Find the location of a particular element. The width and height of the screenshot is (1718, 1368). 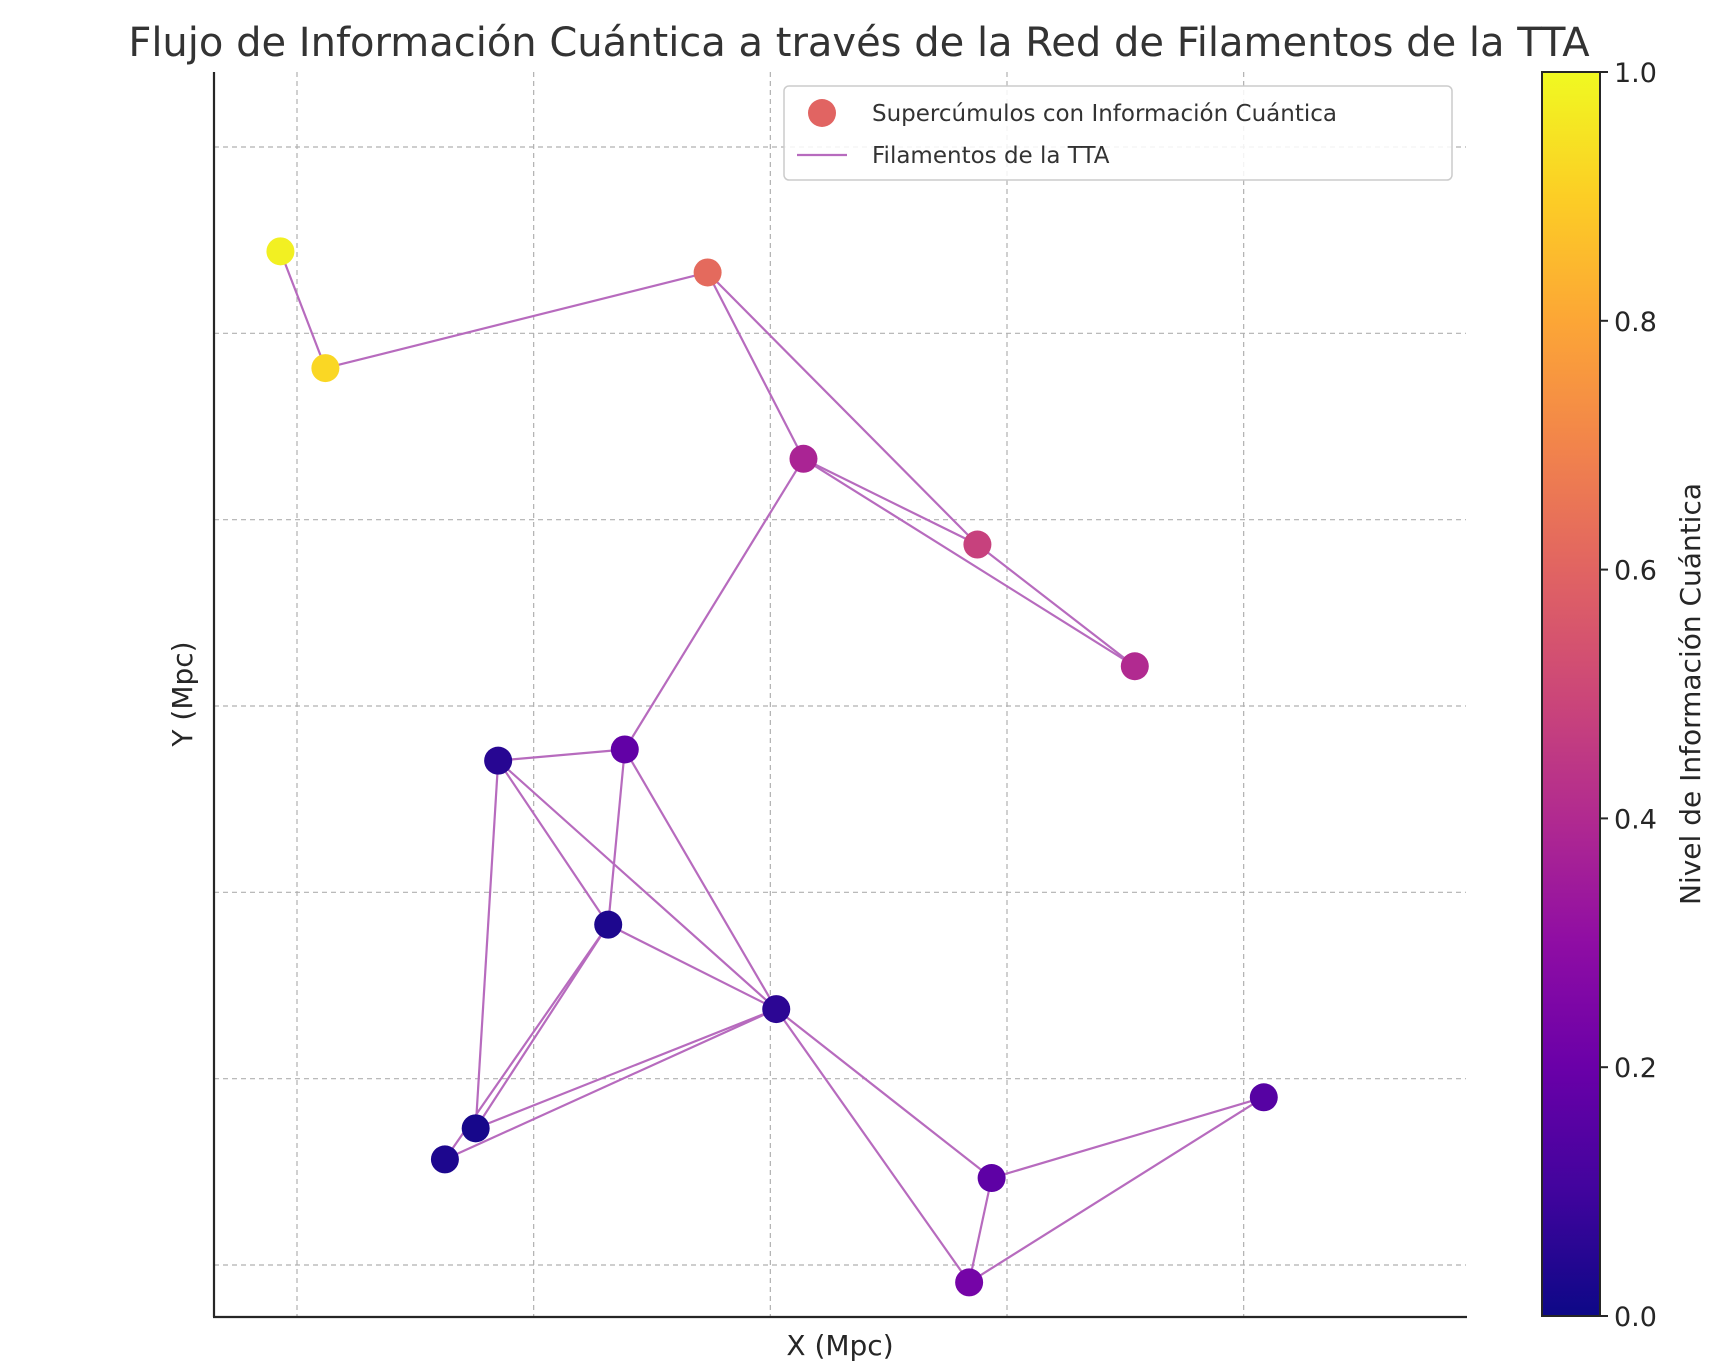

colorbar-tick-label: 1.0 is located at coordinates (1635, 73).